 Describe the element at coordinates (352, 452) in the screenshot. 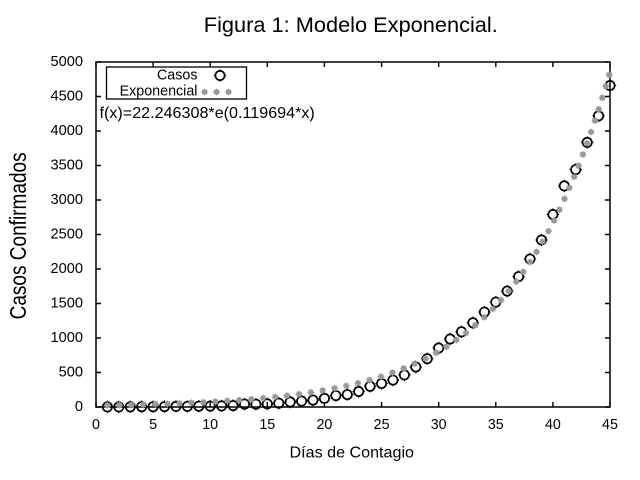

I see `svg-text: Días de Contagio` at that location.